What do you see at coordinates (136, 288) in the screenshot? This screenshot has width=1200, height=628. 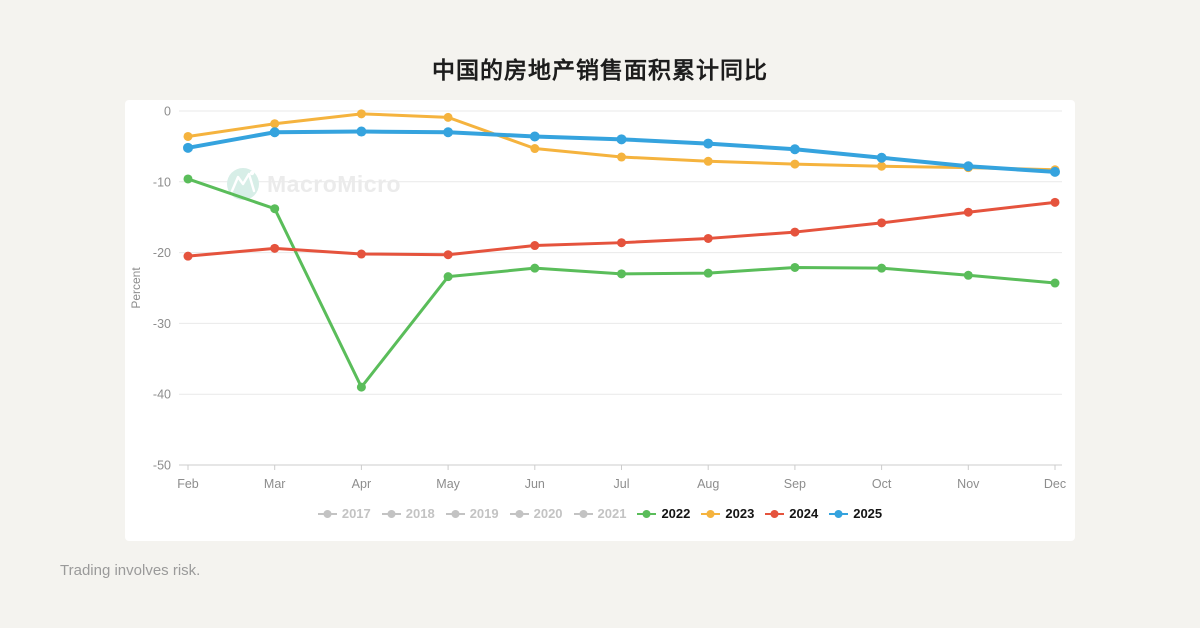 I see `y-axis-label: Percent` at bounding box center [136, 288].